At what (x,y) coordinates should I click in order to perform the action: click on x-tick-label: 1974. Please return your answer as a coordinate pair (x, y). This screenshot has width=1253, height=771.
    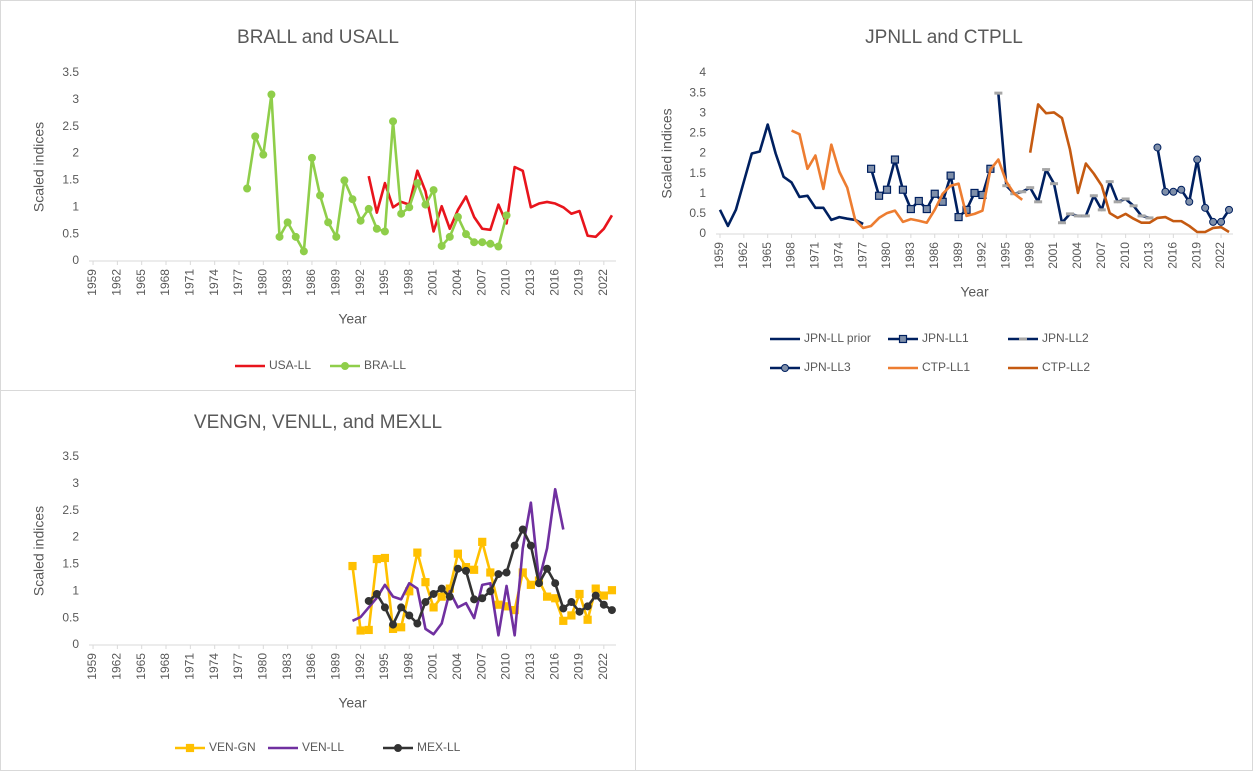
    Looking at the image, I should click on (838, 255).